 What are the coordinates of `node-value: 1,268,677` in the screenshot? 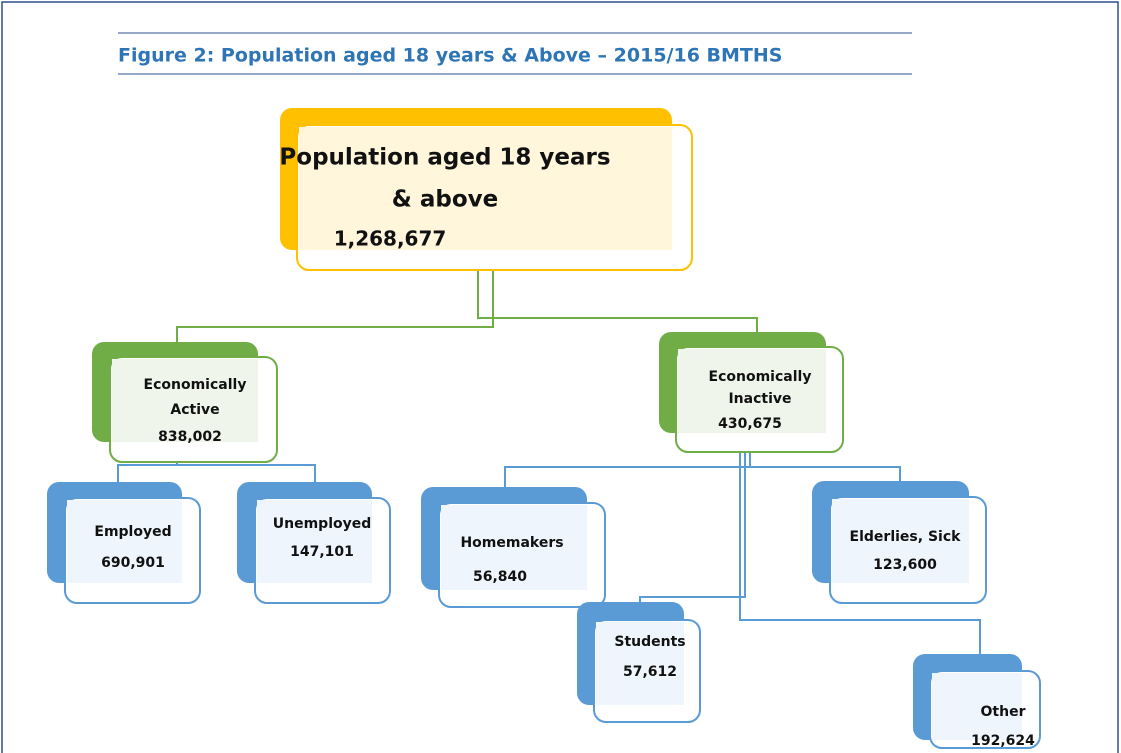 It's located at (390, 239).